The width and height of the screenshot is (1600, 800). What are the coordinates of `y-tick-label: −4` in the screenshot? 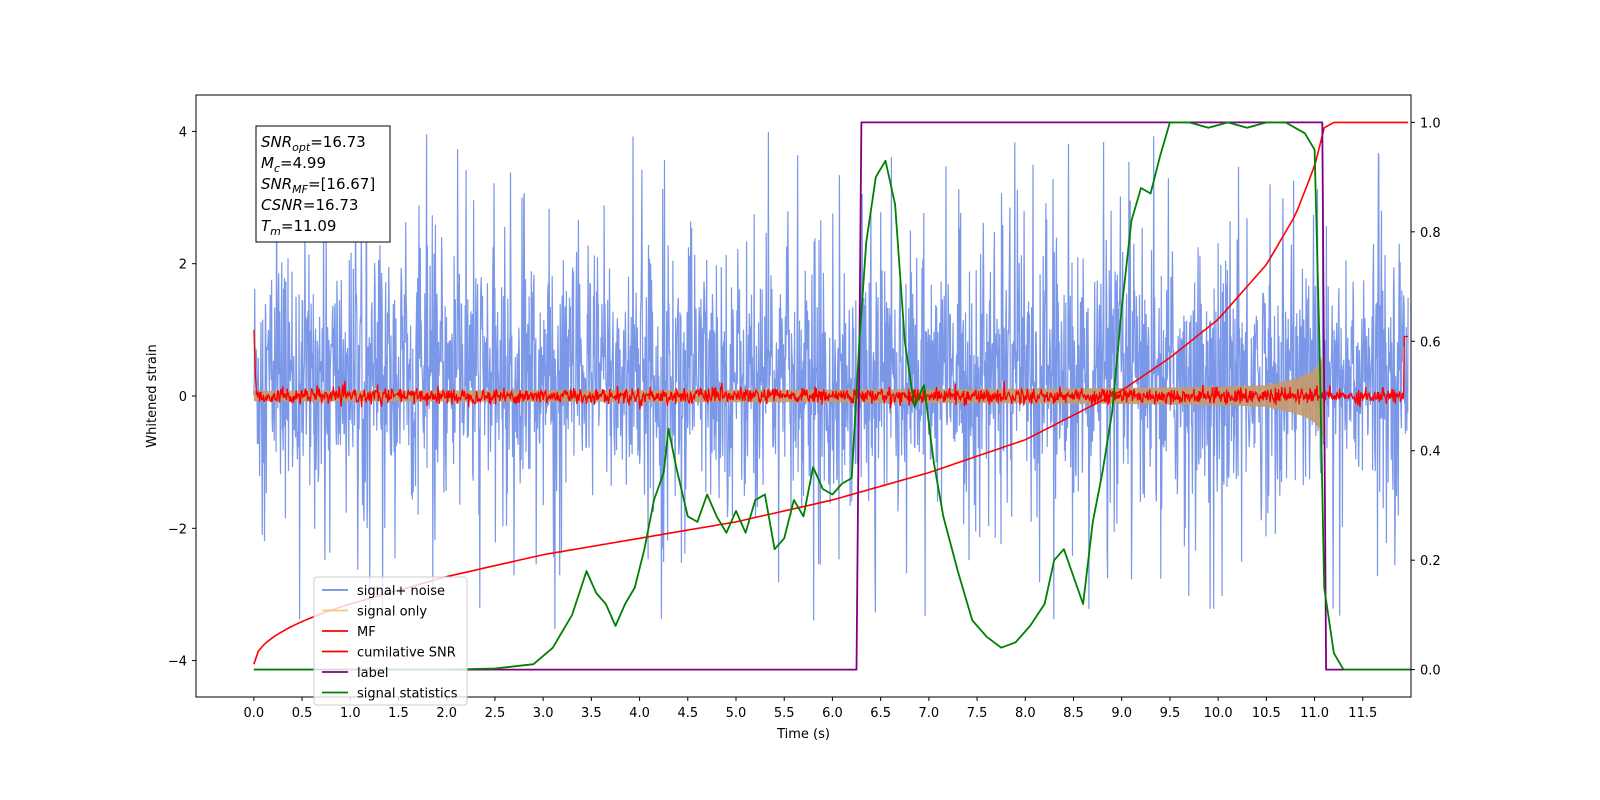 It's located at (177, 662).